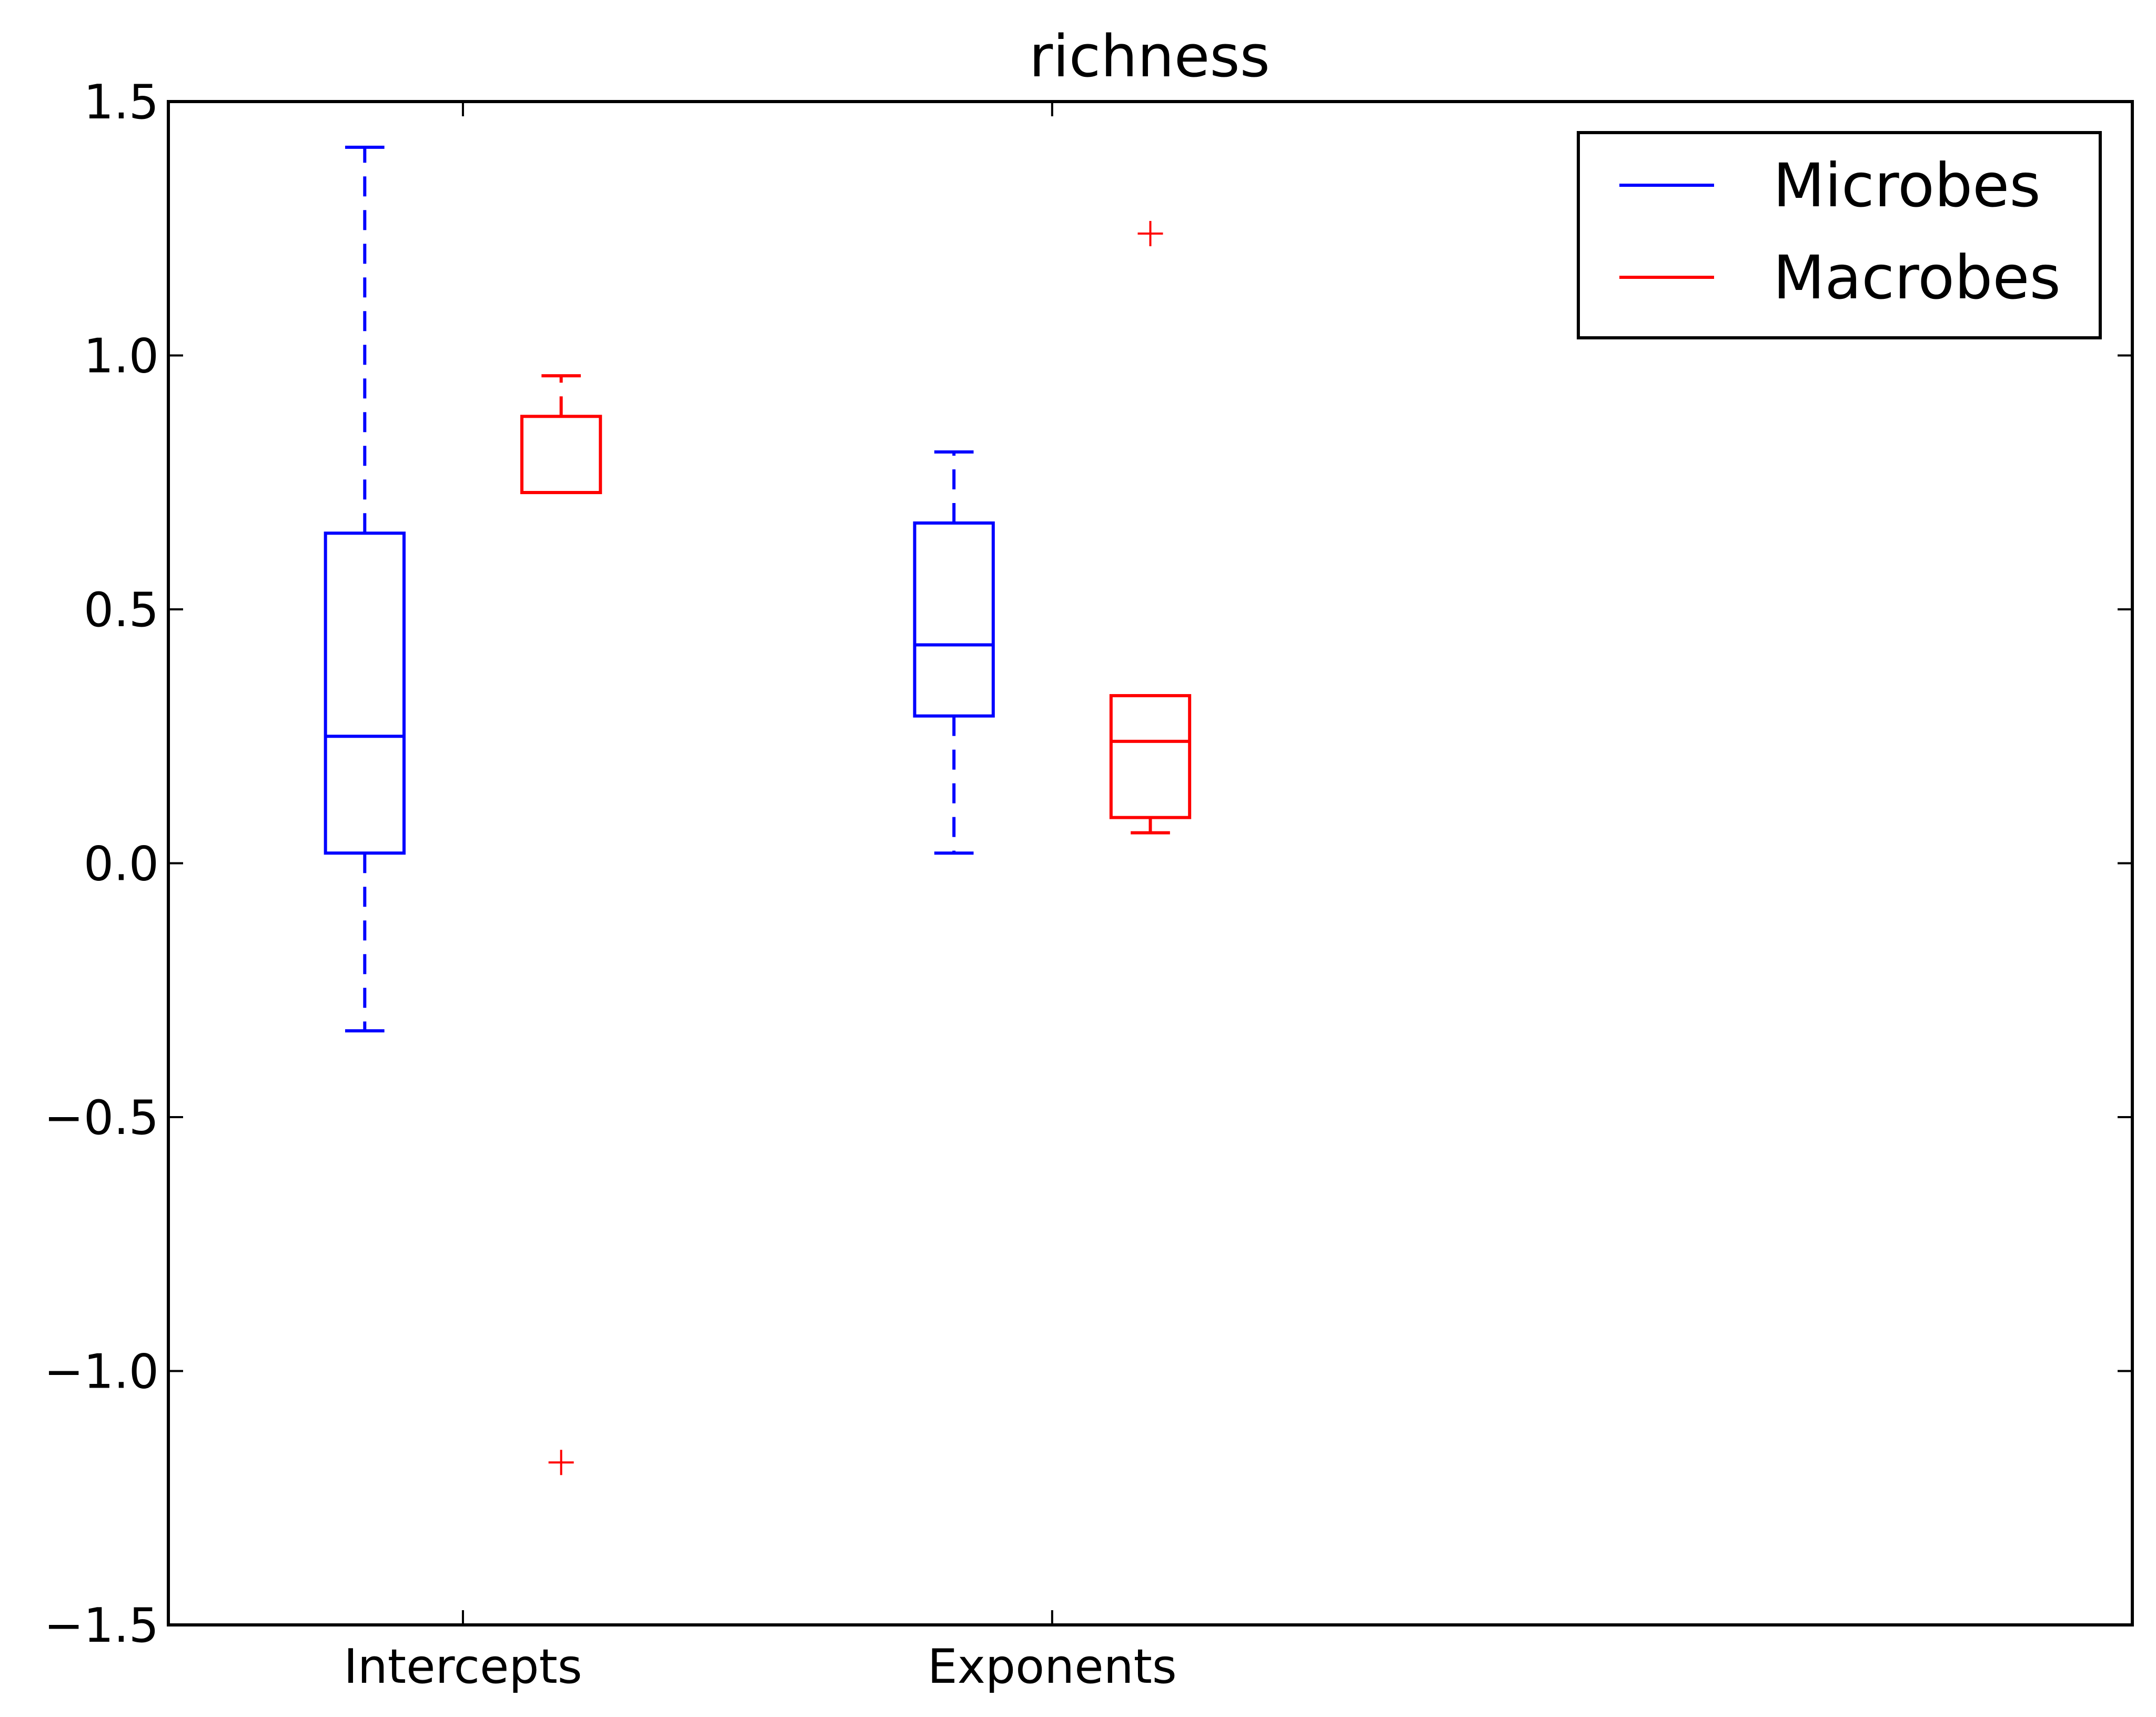  I want to click on legend-label: Microbes, so click(1907, 185).